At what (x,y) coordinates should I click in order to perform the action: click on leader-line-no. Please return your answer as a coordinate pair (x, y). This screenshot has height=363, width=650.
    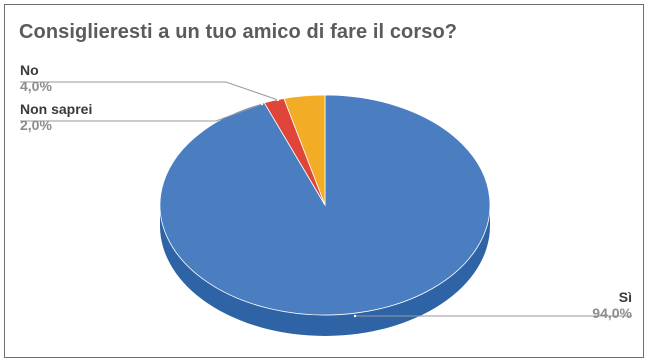
    Looking at the image, I should click on (149, 91).